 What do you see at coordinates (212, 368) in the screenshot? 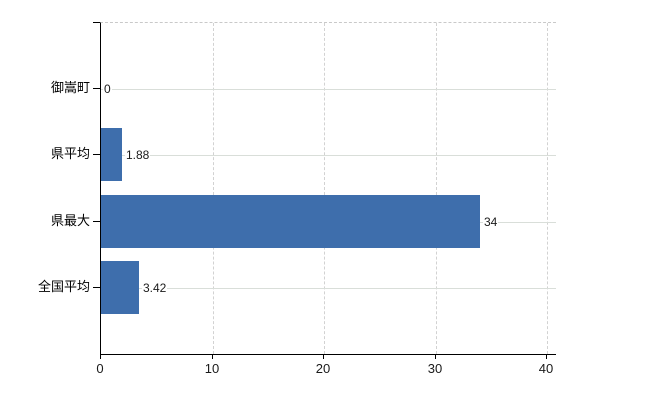
I see `x-tick-label: 10` at bounding box center [212, 368].